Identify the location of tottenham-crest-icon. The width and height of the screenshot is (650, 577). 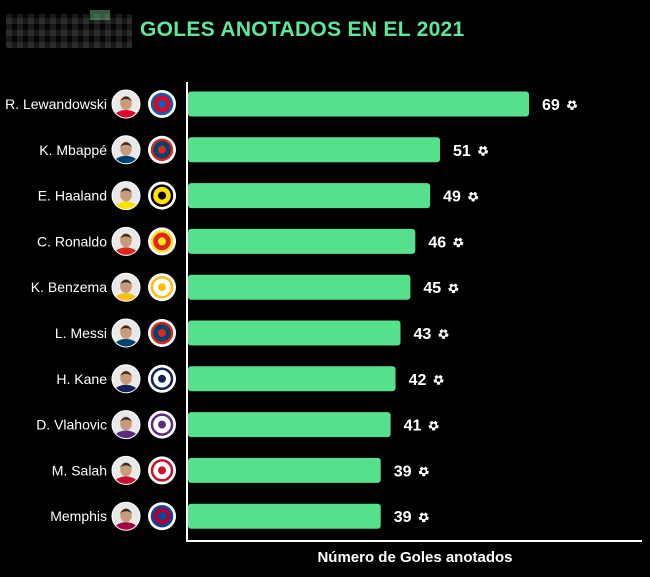
(162, 378).